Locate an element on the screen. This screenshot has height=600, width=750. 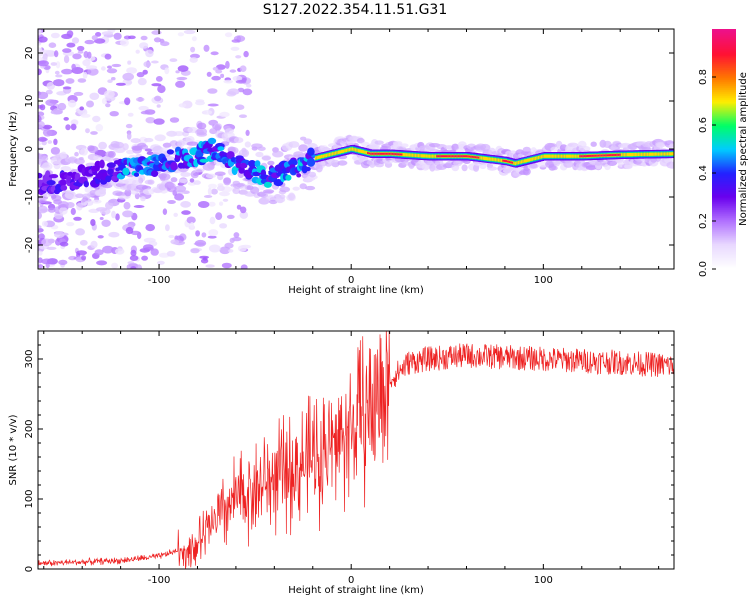
colorbar-ticks: 0.0 0.2 0.4 0.6 0.8 is located at coordinates (707, 173).